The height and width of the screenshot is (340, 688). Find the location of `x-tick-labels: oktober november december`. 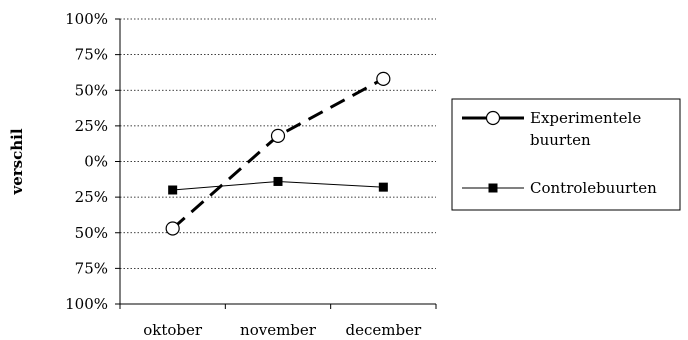

x-tick-labels: oktober november december is located at coordinates (282, 330).